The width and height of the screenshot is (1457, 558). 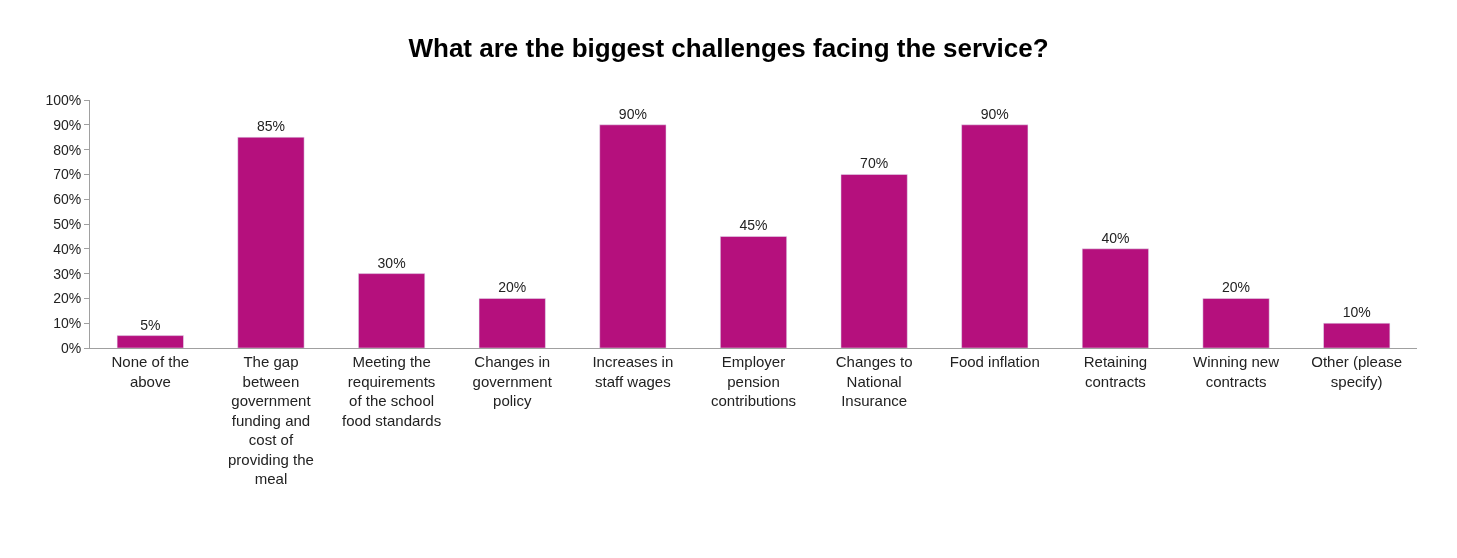 I want to click on x-tick-label: Retaining contracts, so click(x=1115, y=371).